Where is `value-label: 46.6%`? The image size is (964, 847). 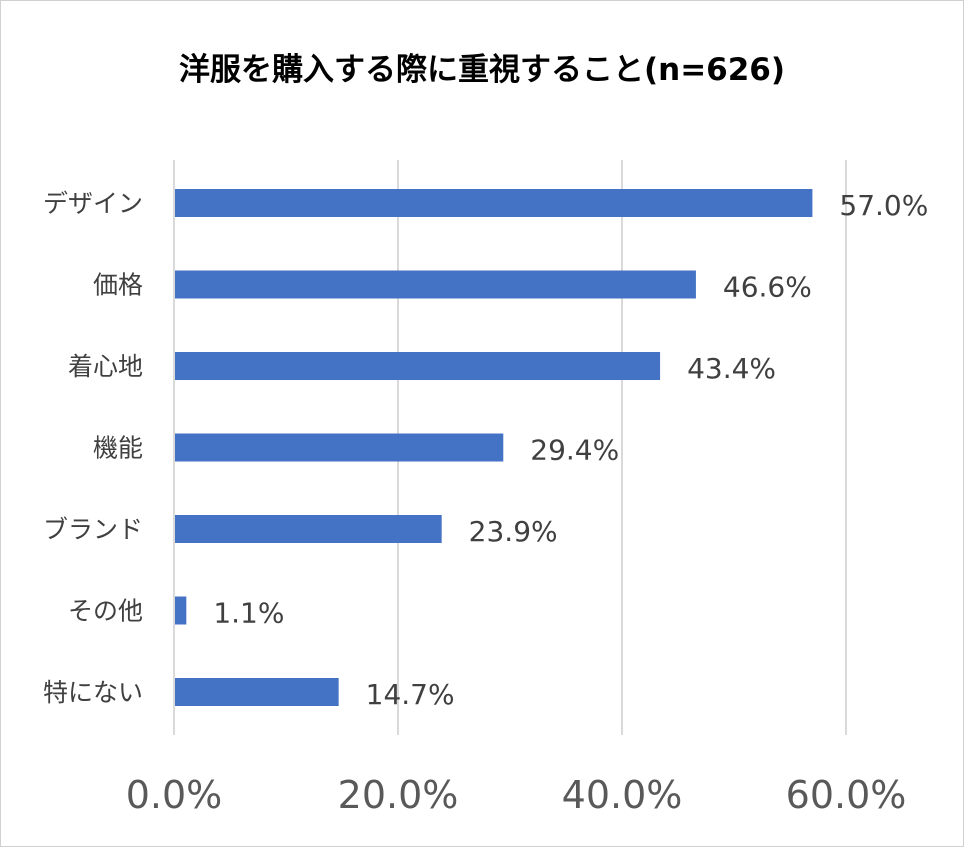
value-label: 46.6% is located at coordinates (767, 287).